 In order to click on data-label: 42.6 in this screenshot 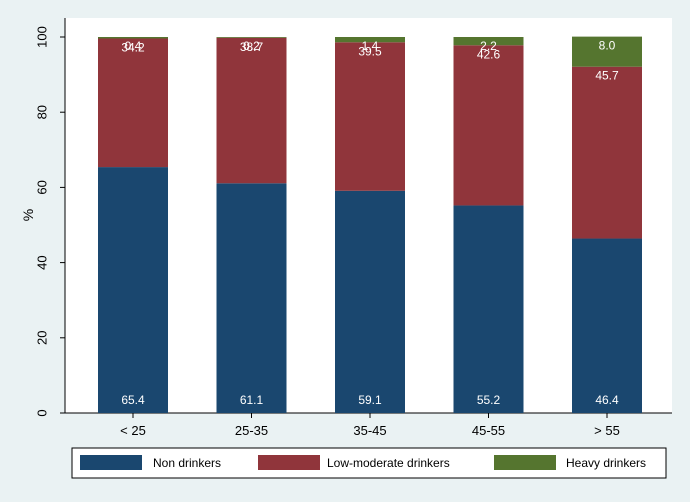, I will do `click(489, 54)`.